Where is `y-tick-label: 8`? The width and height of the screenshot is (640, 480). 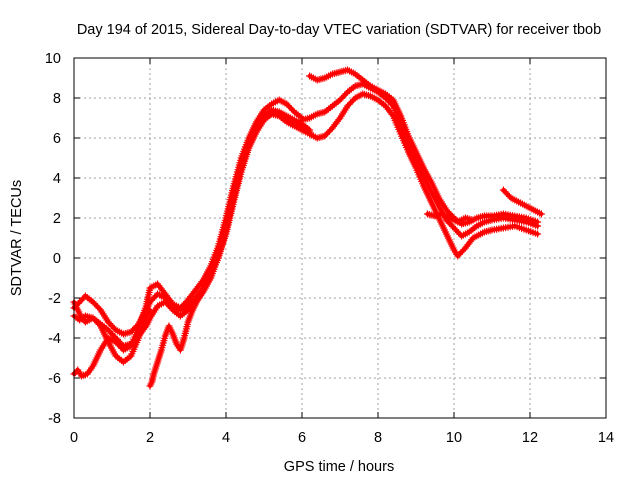
y-tick-label: 8 is located at coordinates (57, 99).